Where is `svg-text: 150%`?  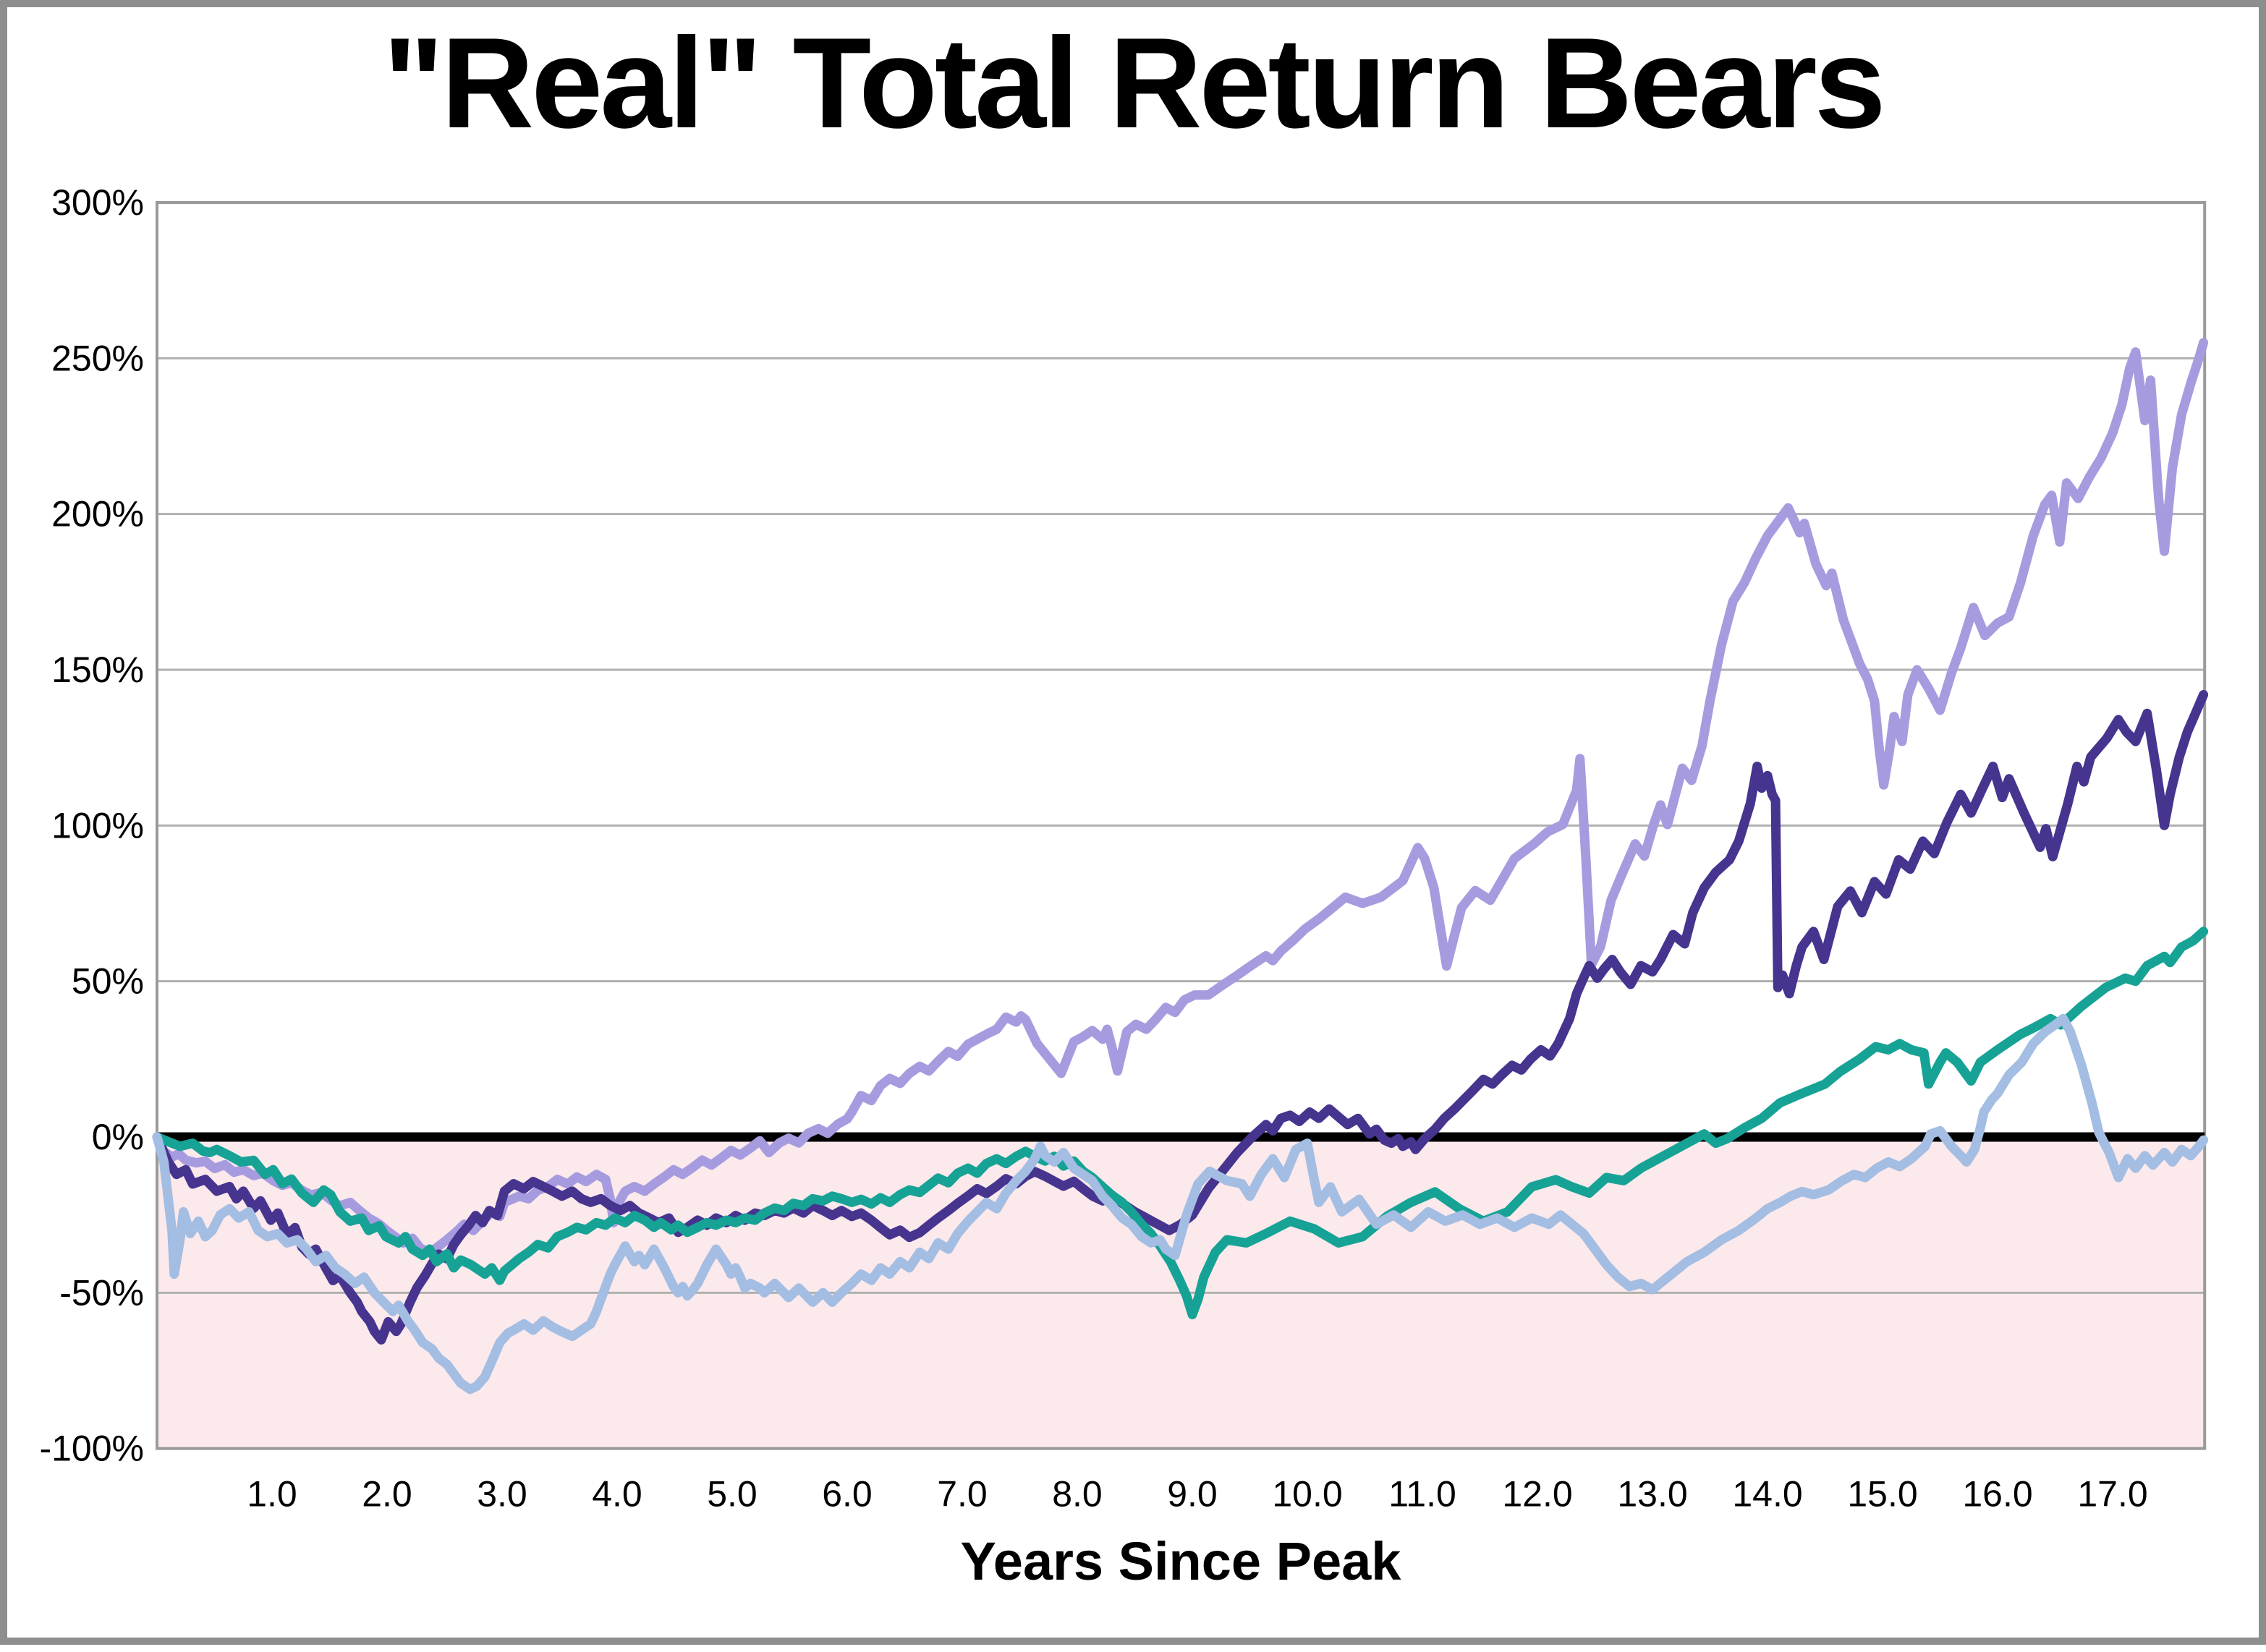 svg-text: 150% is located at coordinates (97, 670).